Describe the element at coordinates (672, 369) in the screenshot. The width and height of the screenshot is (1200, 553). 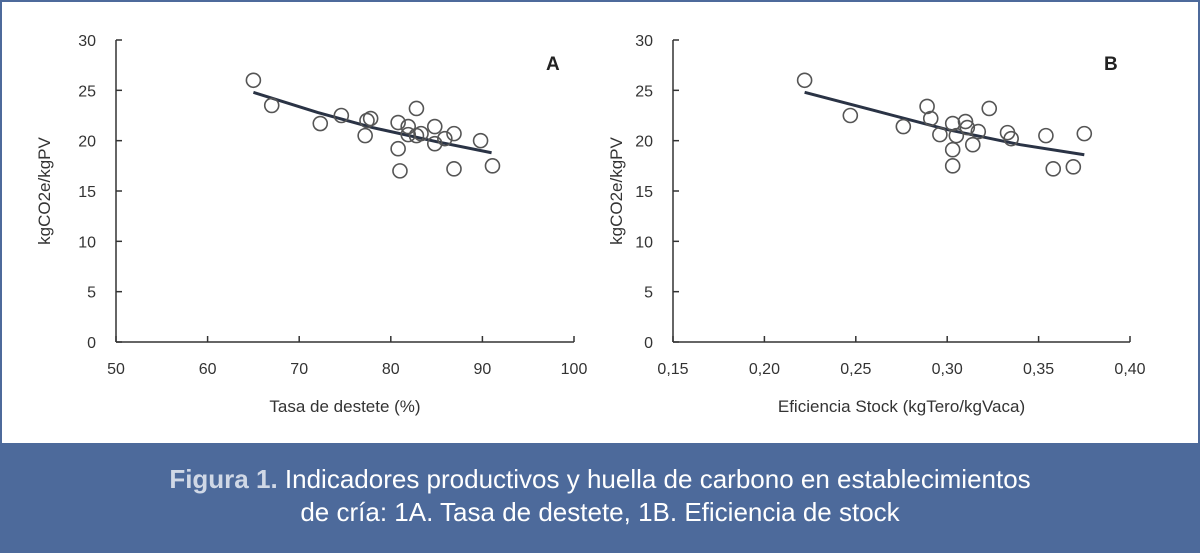
I see `x-tick-label: 0,15` at that location.